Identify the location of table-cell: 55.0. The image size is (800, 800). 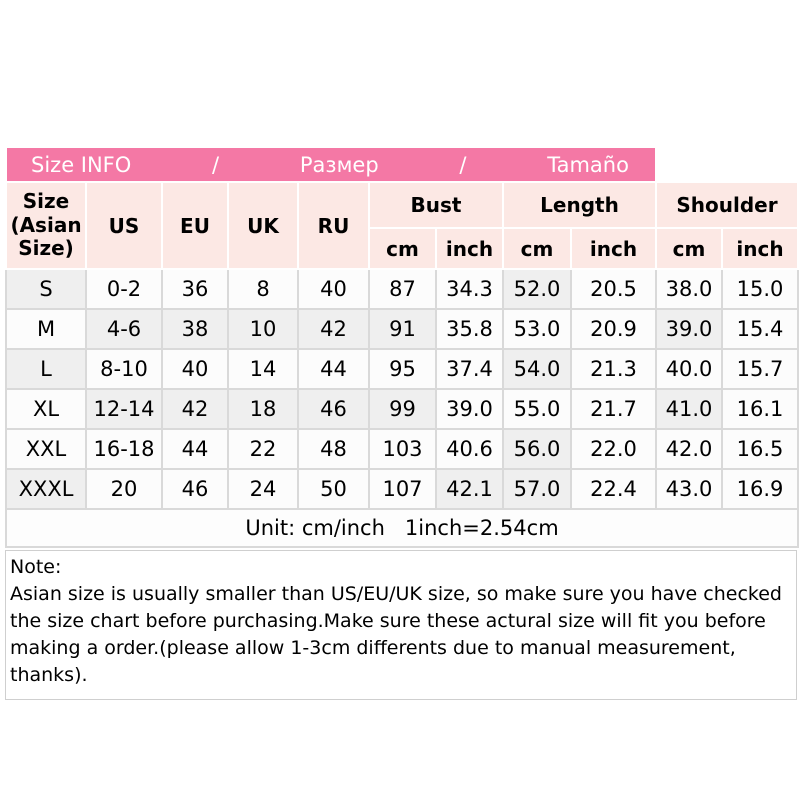
(537, 409).